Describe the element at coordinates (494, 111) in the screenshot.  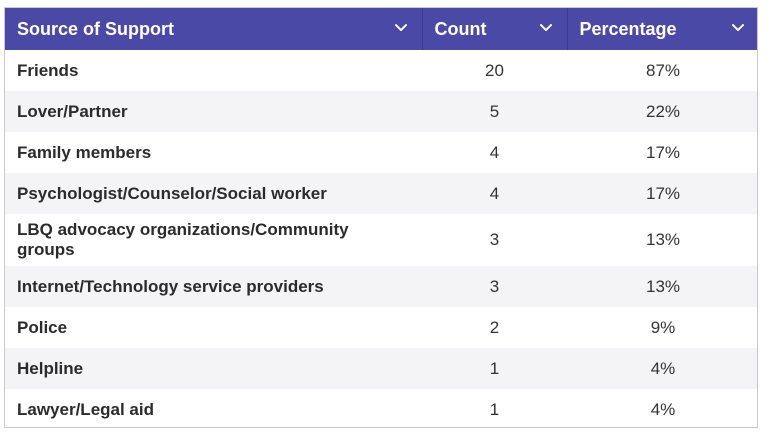
I see `count-cell: 5` at that location.